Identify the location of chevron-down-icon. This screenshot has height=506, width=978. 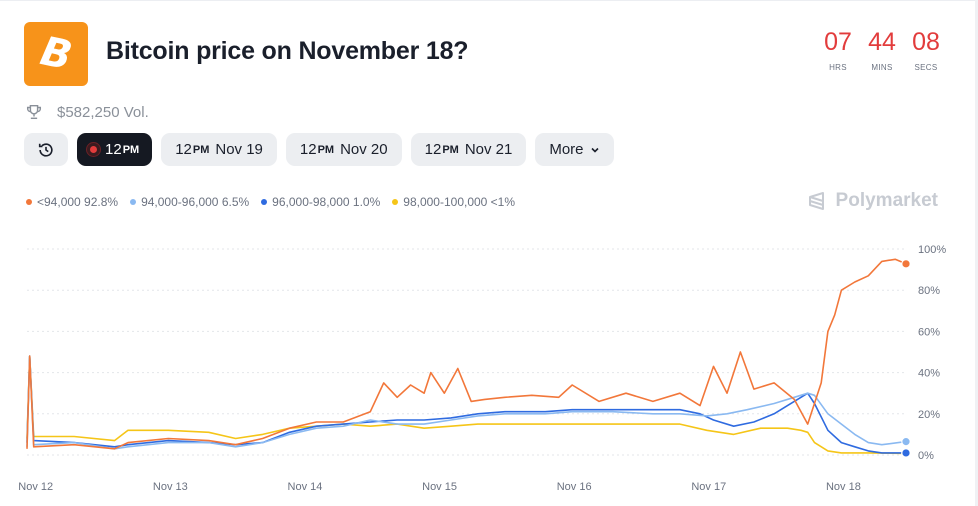
(594, 150).